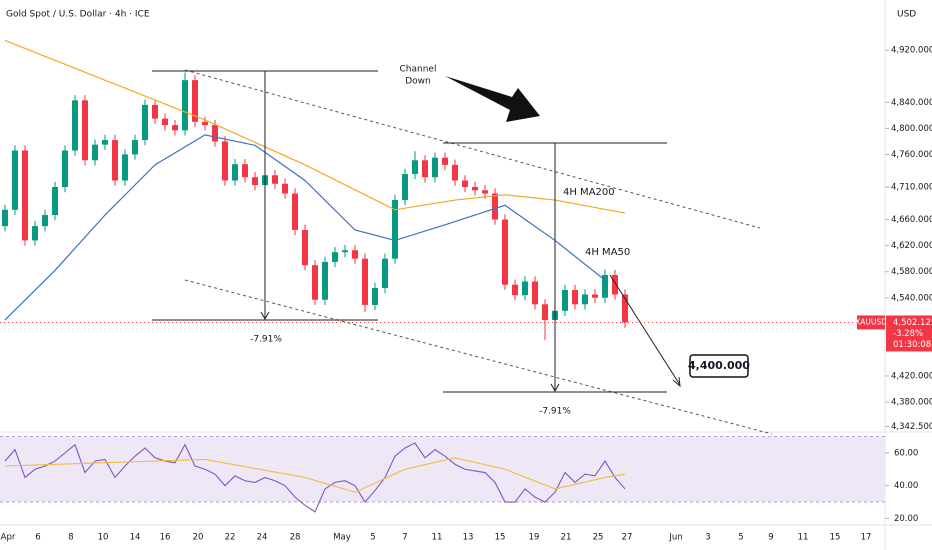  I want to click on y-tick-label: 4,380.000, so click(911, 403).